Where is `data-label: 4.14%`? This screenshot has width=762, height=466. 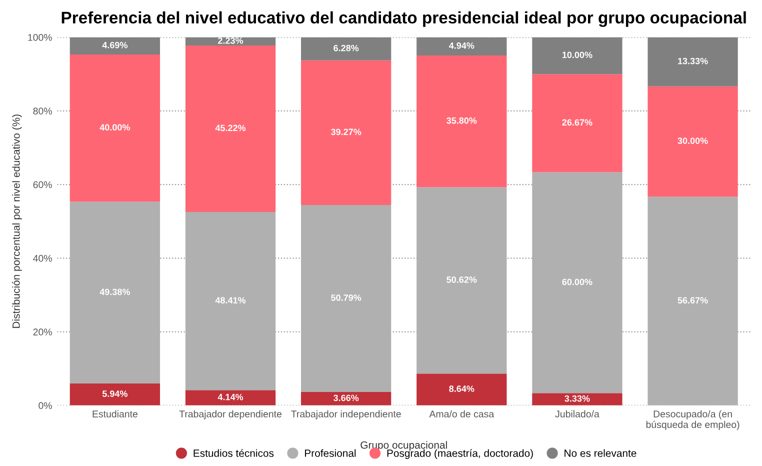
data-label: 4.14% is located at coordinates (231, 397).